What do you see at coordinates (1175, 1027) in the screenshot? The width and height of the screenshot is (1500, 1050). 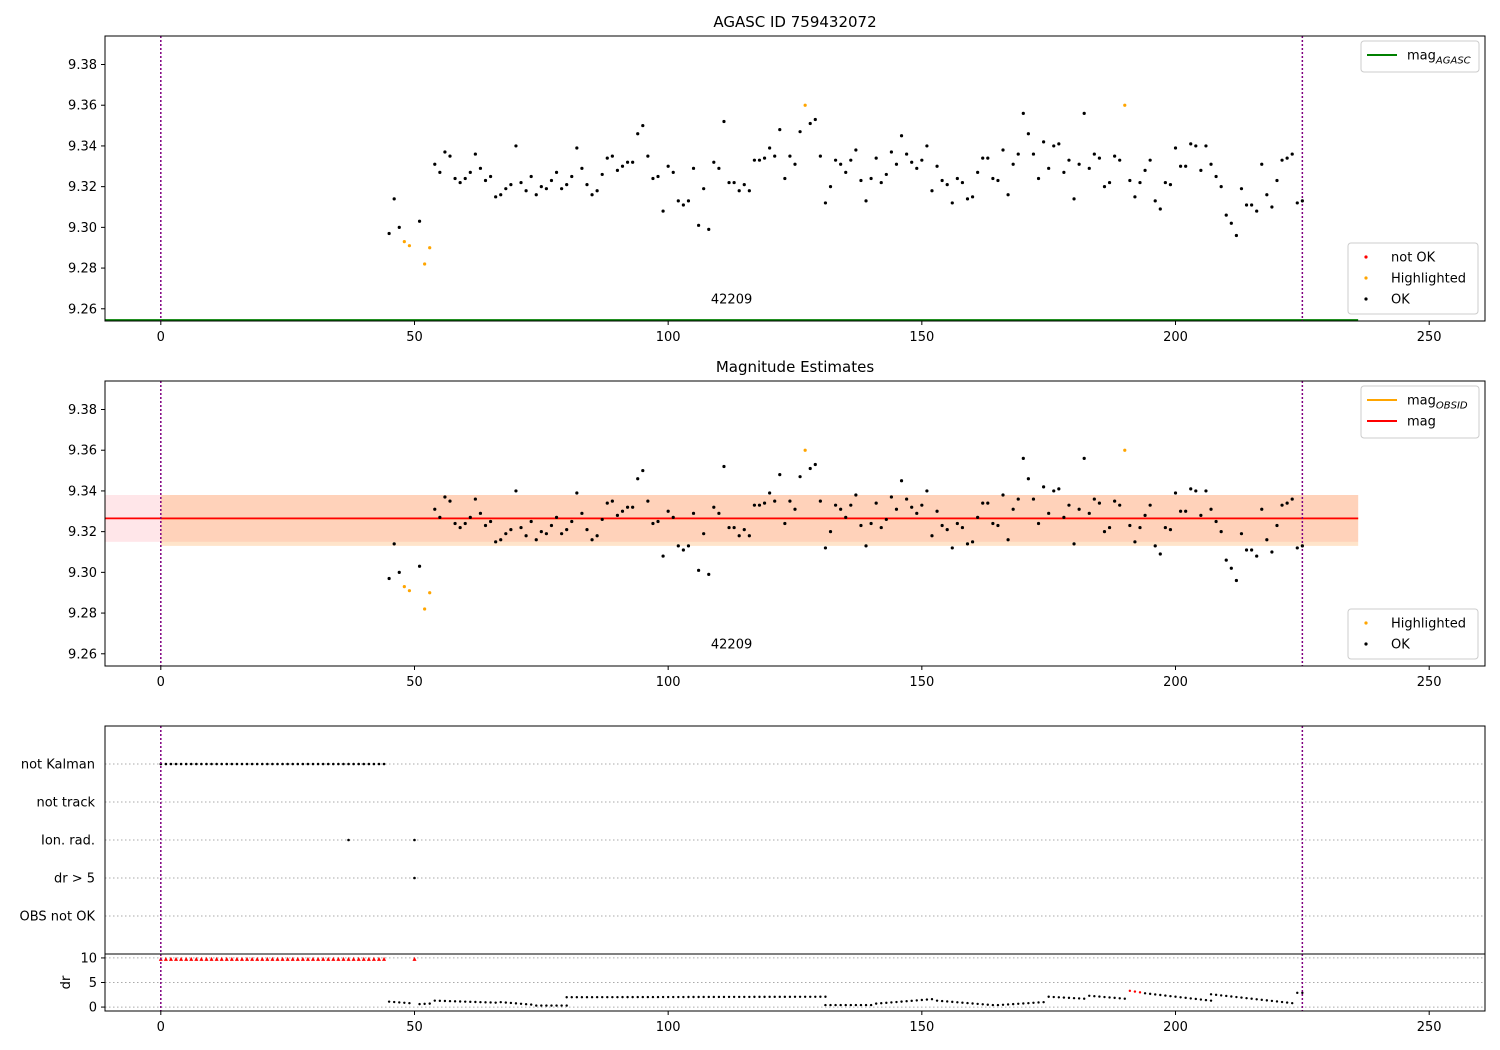 I see `x-tick-label: 200` at bounding box center [1175, 1027].